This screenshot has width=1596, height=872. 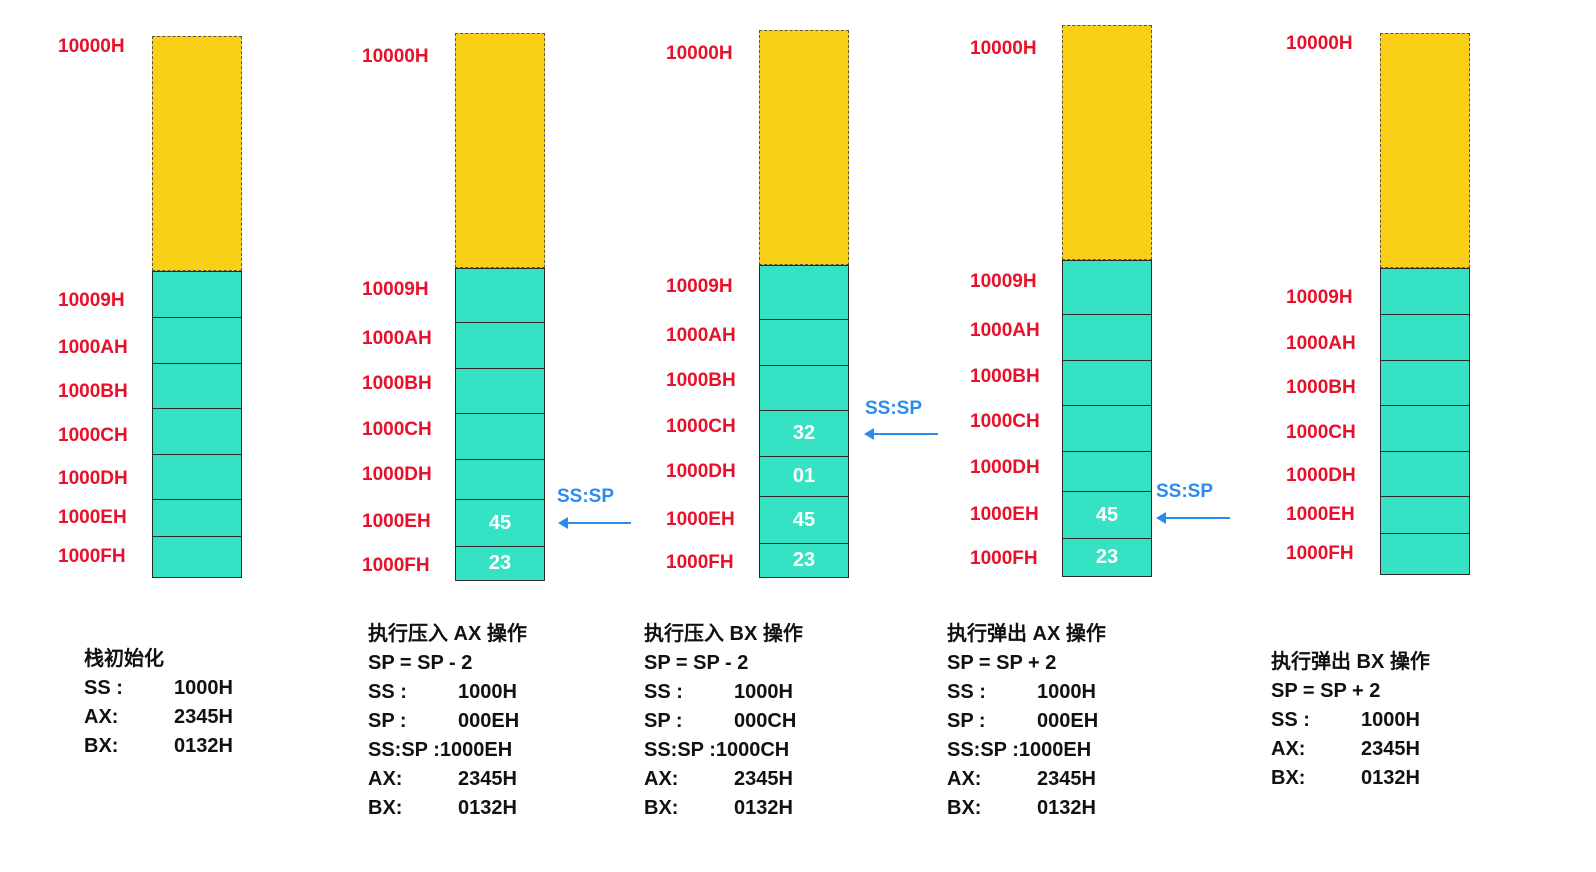 I want to click on sp-formula: SP = SP + 2, so click(x=1002, y=663).